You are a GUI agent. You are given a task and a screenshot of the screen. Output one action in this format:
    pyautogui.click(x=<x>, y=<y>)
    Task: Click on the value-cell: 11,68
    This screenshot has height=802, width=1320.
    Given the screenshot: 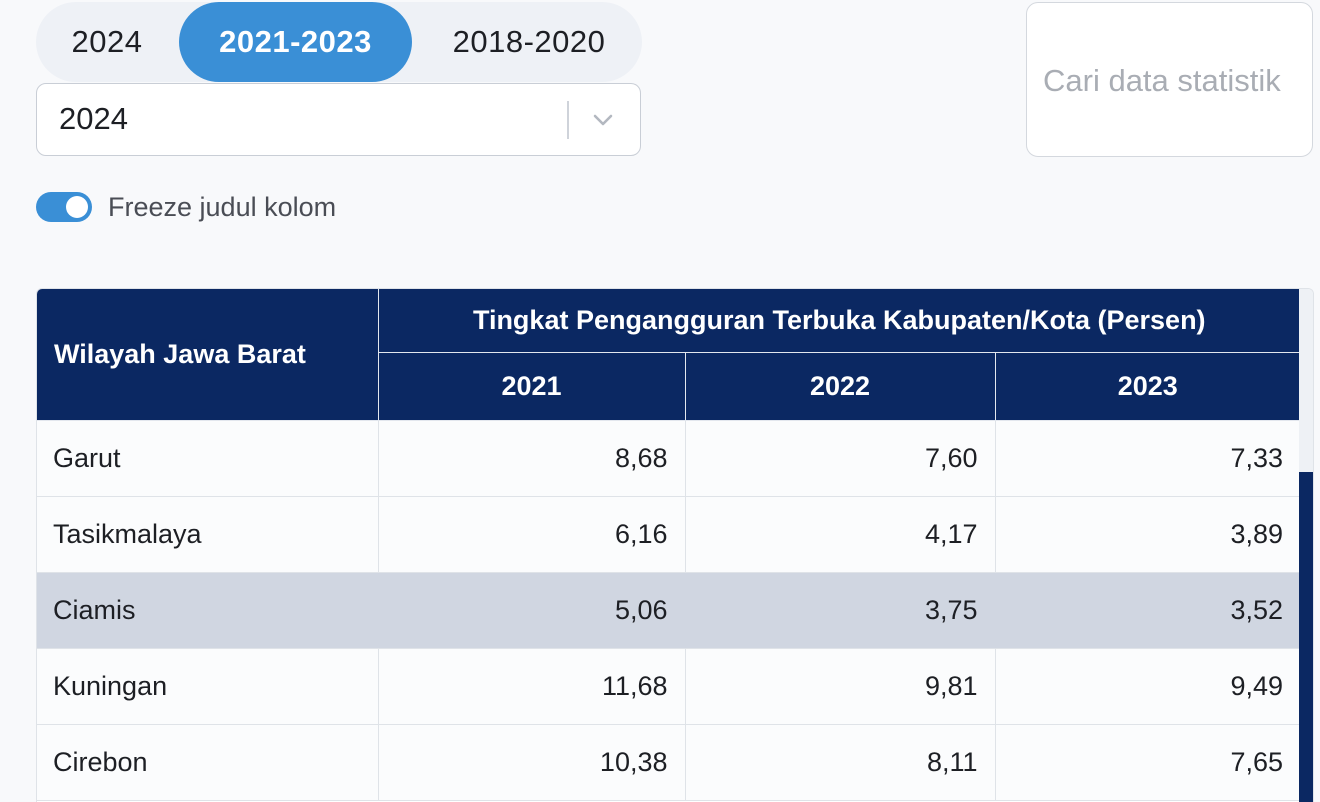 What is the action you would take?
    pyautogui.click(x=532, y=686)
    